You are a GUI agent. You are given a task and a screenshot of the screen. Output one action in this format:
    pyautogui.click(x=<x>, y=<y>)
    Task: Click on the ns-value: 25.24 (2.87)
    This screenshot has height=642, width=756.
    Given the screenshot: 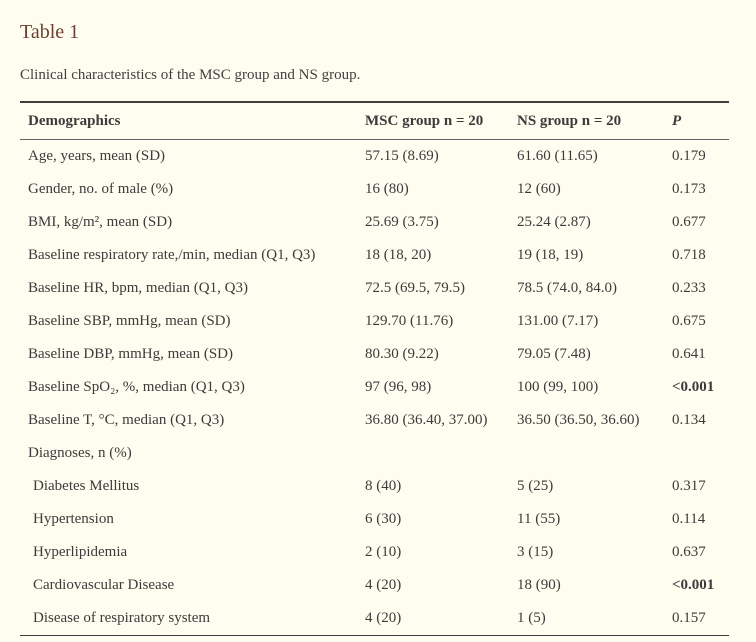 What is the action you would take?
    pyautogui.click(x=554, y=222)
    